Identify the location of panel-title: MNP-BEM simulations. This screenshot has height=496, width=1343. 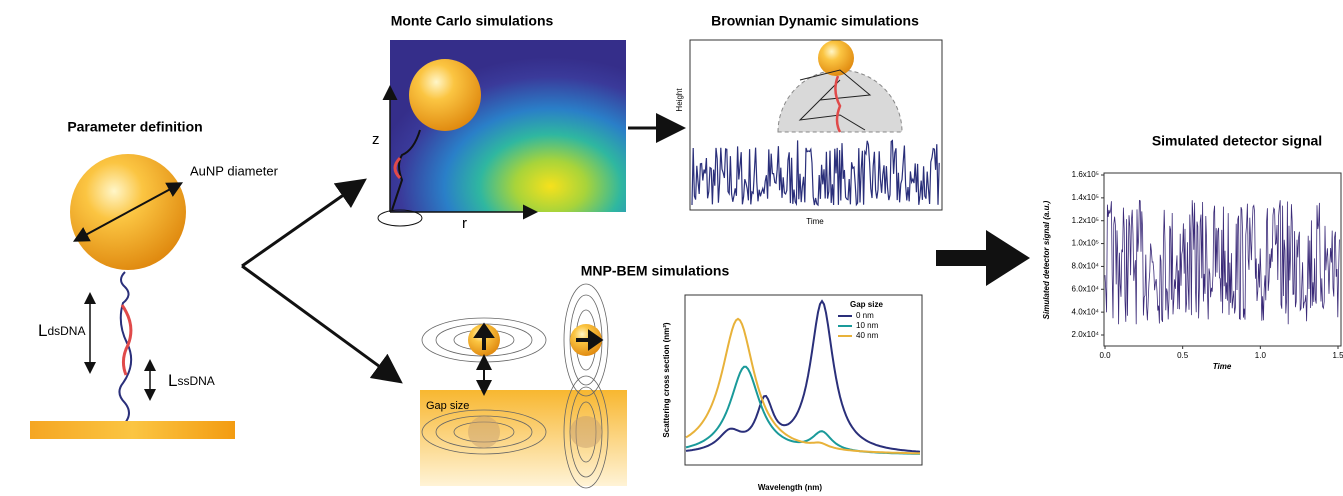
(655, 271).